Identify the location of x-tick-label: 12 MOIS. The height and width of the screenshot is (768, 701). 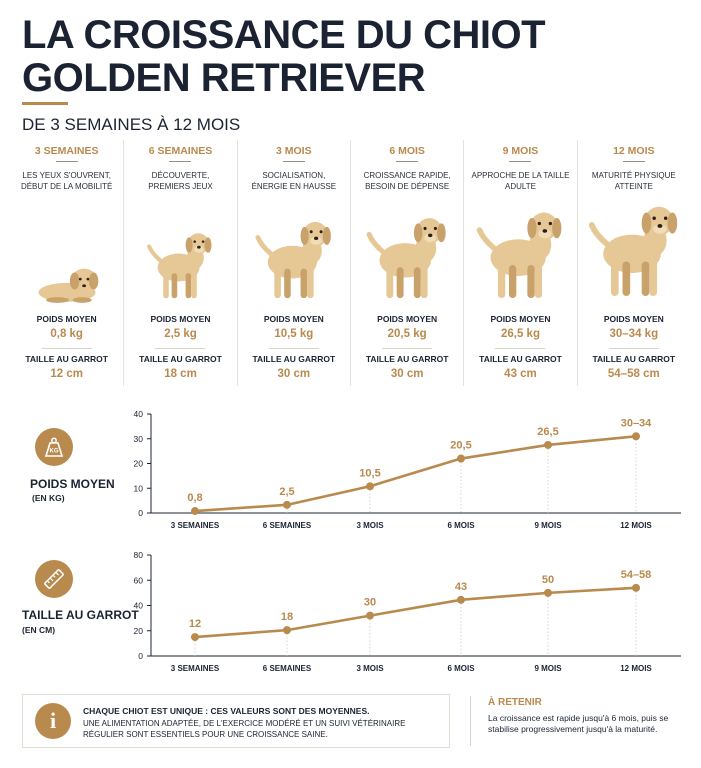
(636, 668).